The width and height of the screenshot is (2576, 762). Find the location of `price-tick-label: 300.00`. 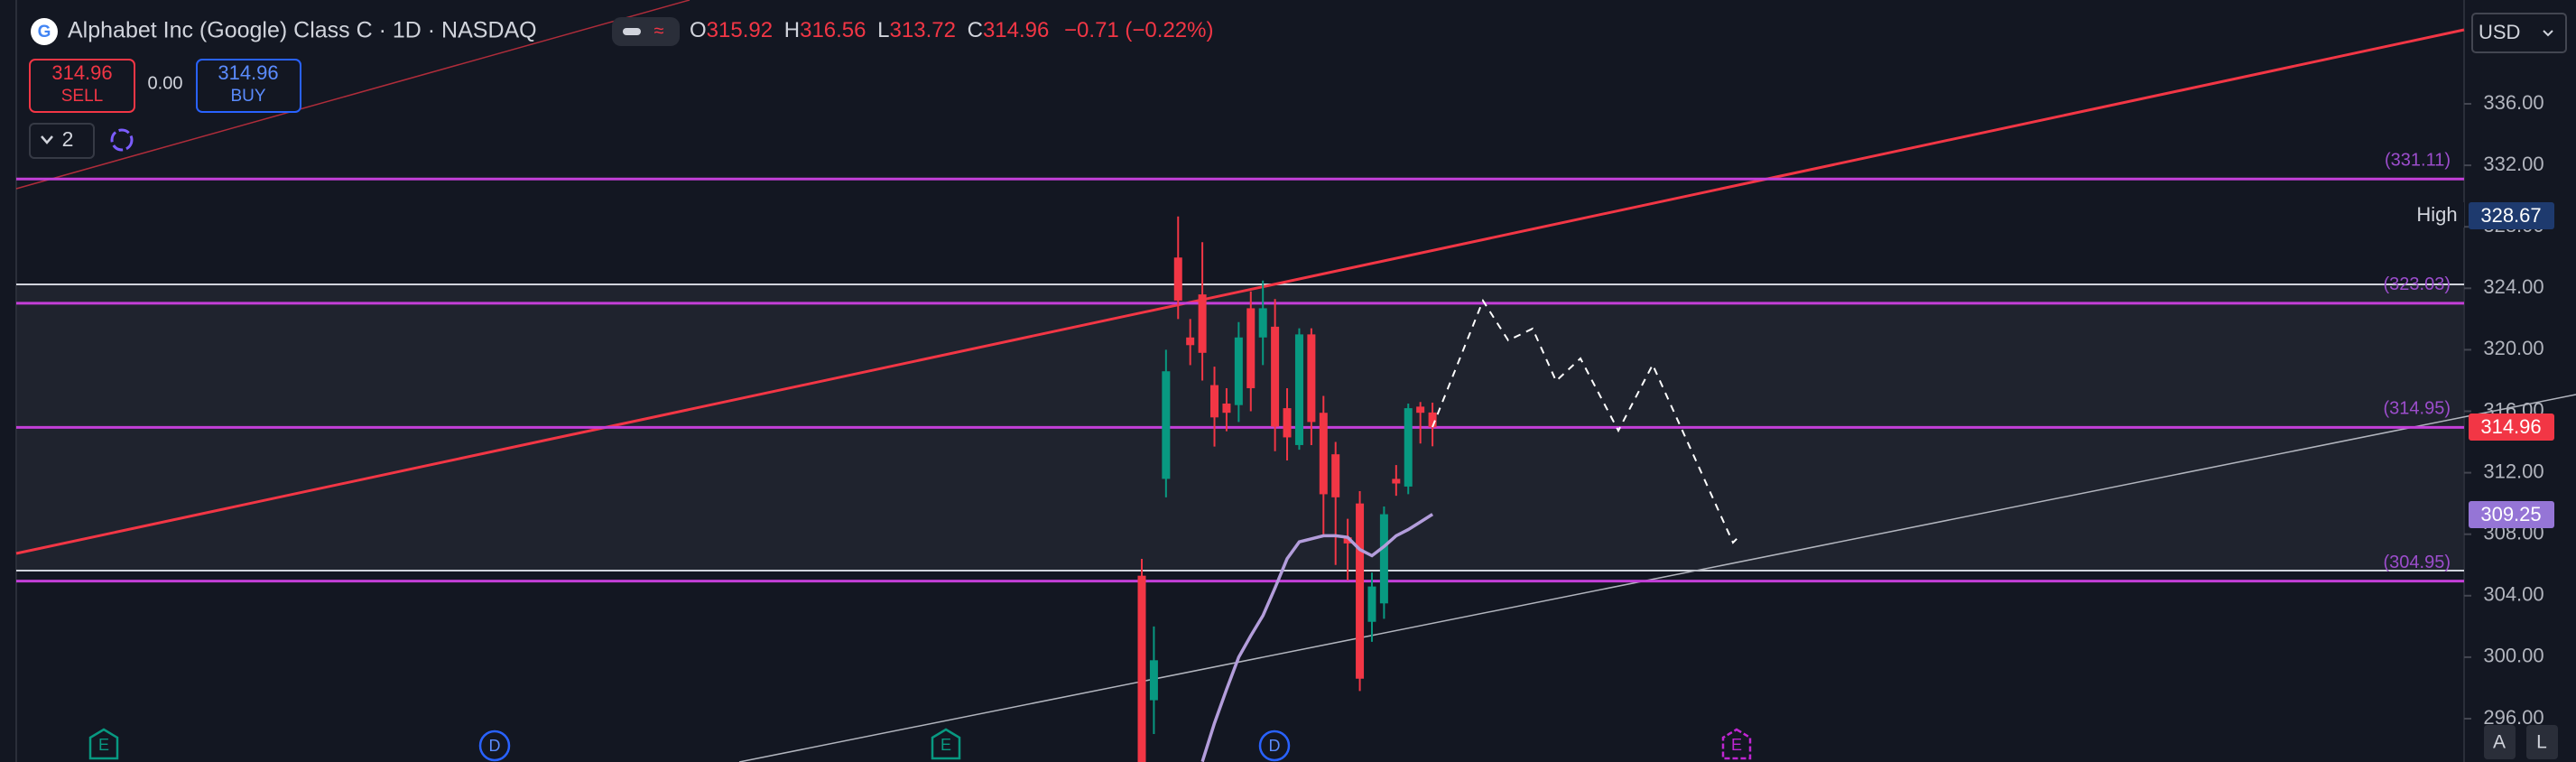

price-tick-label: 300.00 is located at coordinates (2514, 656).